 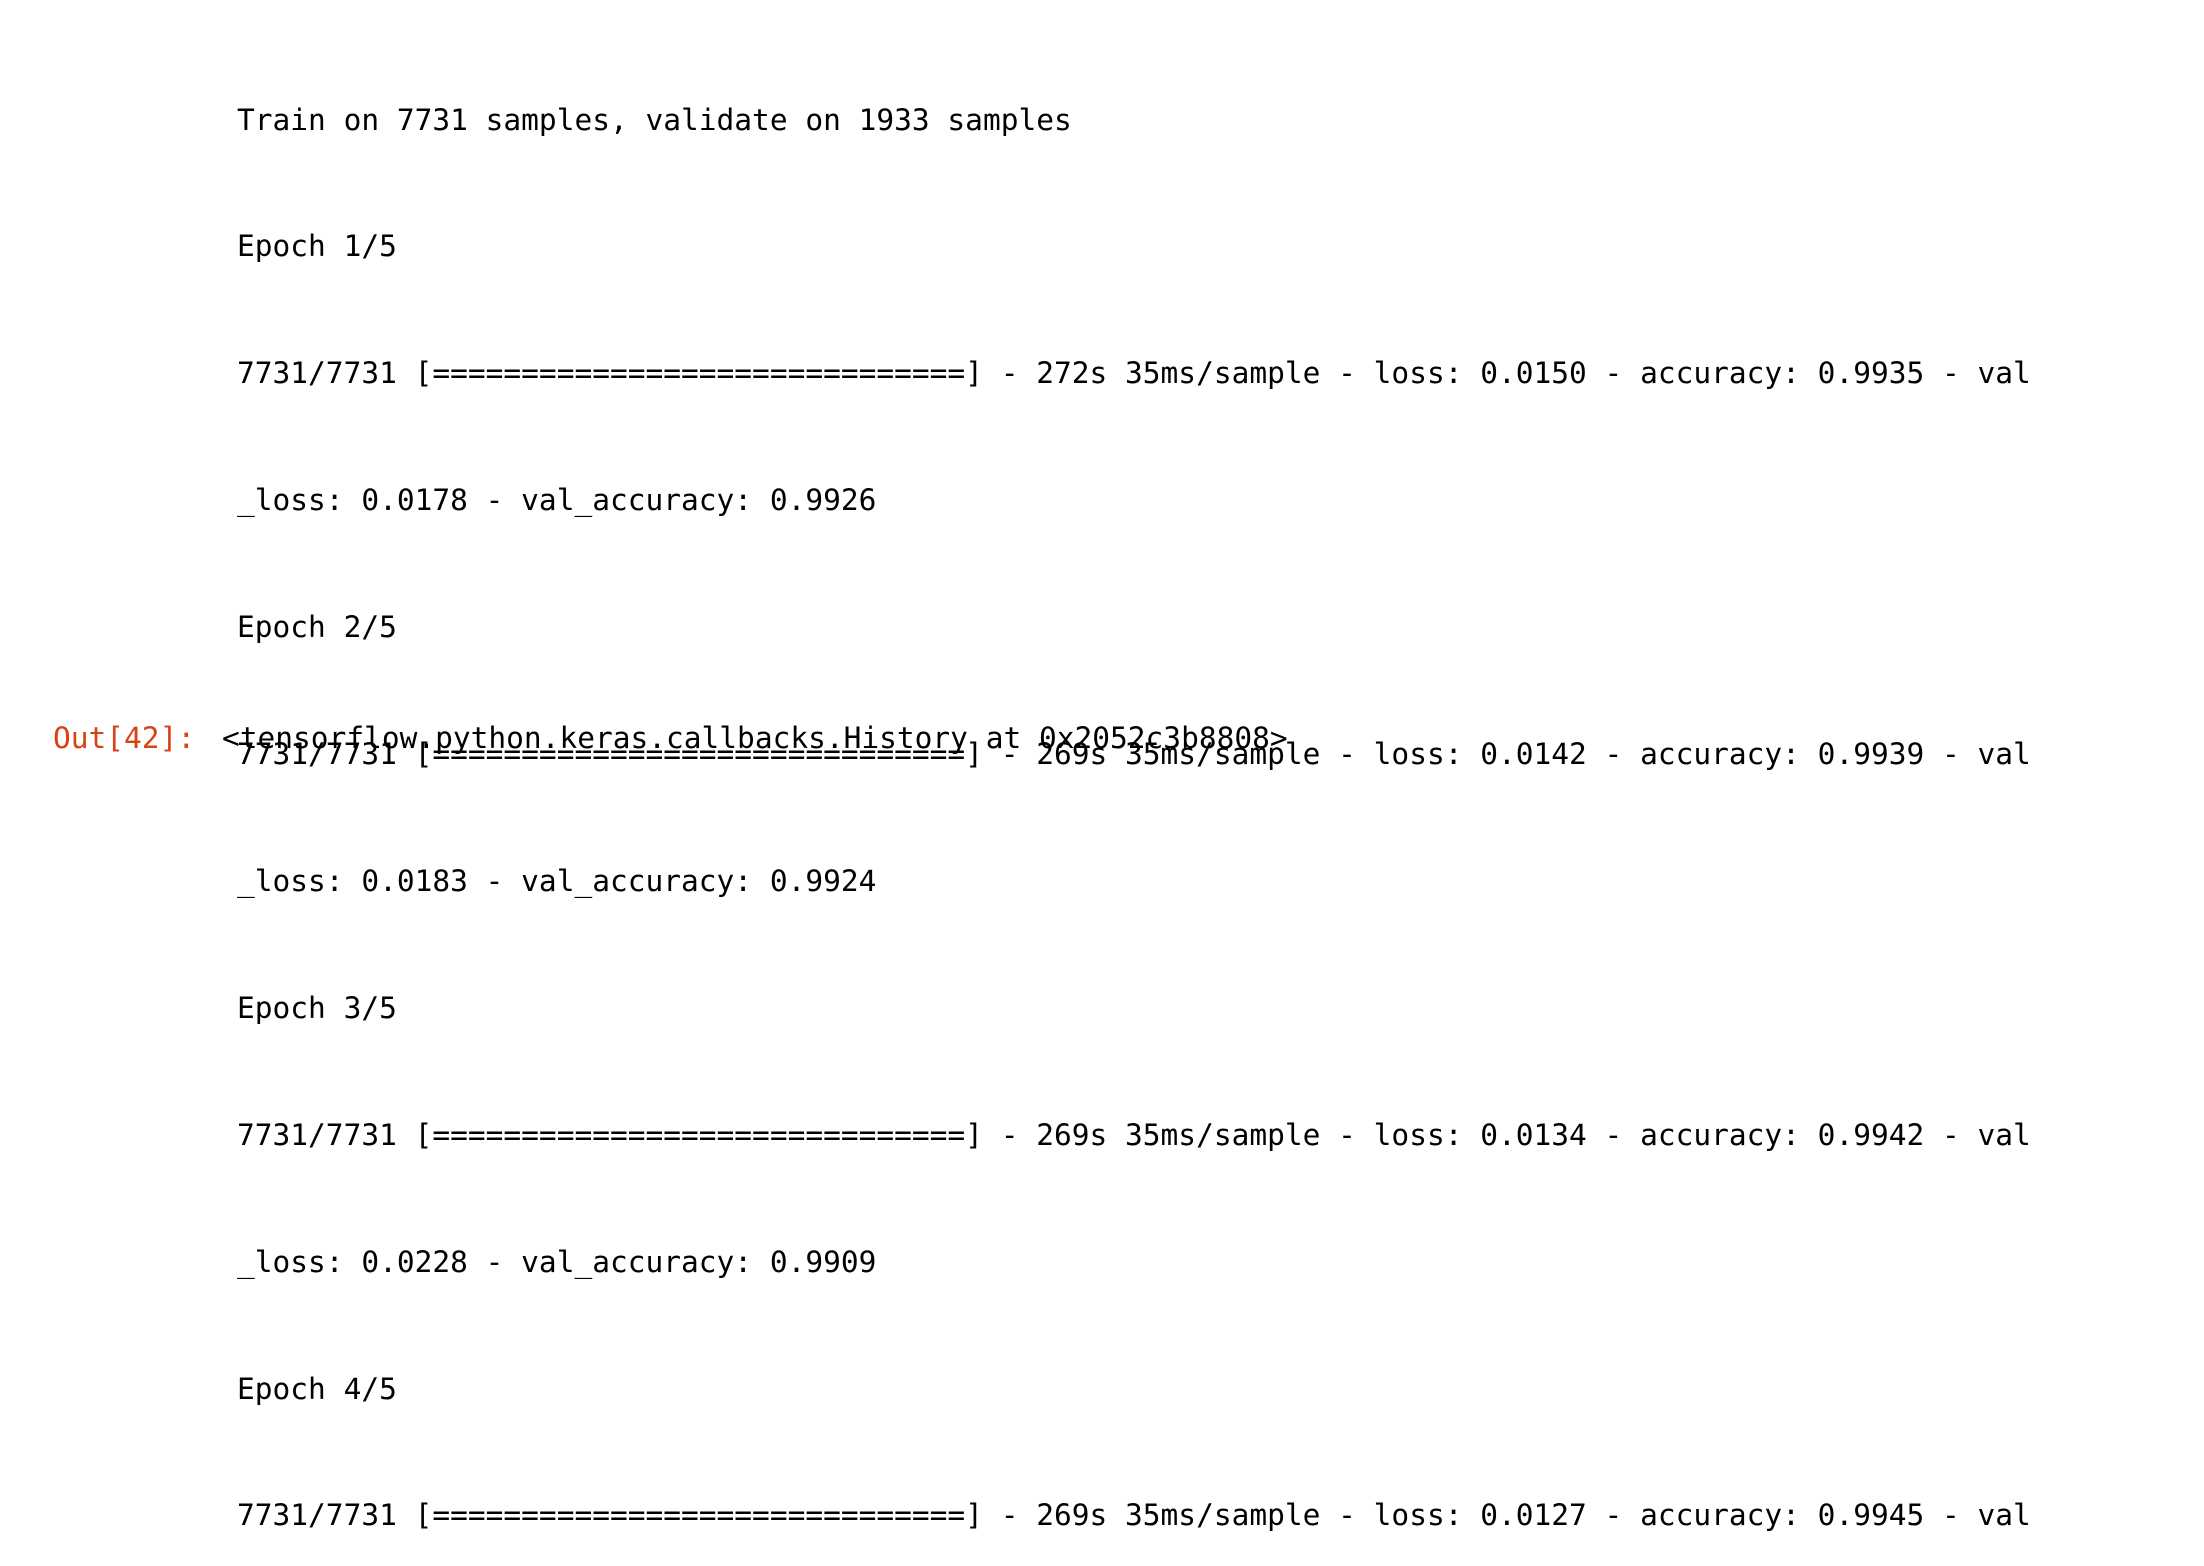 What do you see at coordinates (557, 880) in the screenshot?
I see `epoch-2-metrics-line: _loss: 0.0183 - val_accuracy: 0.9924` at bounding box center [557, 880].